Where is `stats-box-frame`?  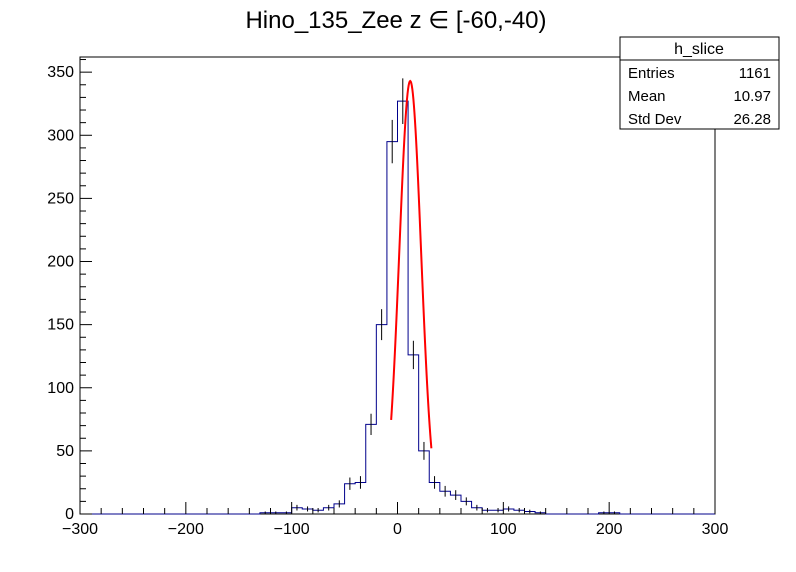
stats-box-frame is located at coordinates (699, 83).